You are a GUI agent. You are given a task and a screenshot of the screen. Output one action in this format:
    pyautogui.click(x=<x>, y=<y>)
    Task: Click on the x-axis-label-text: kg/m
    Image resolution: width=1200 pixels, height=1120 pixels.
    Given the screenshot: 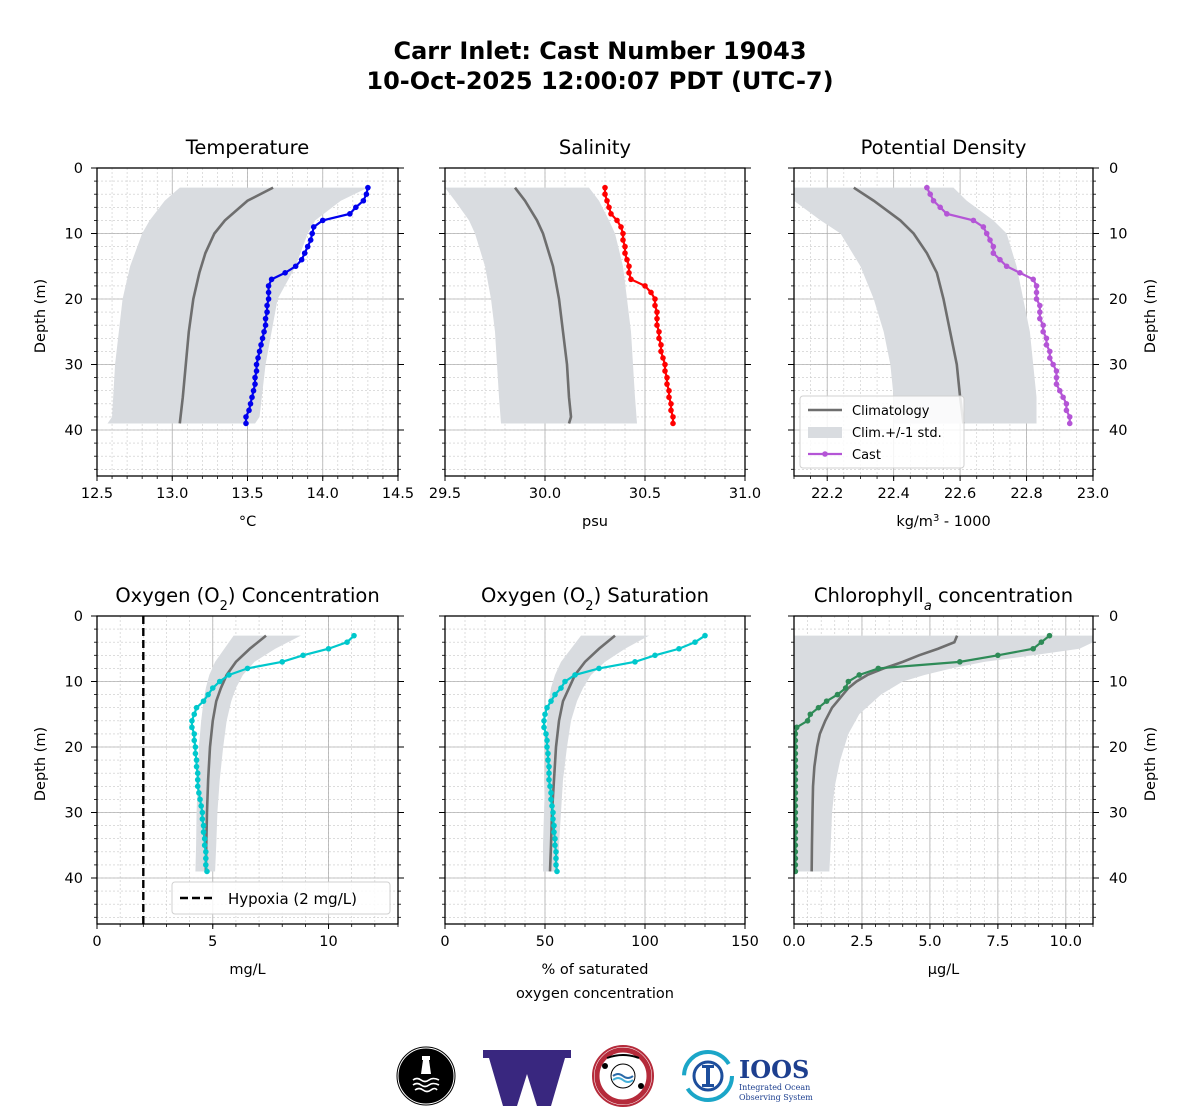 What is the action you would take?
    pyautogui.click(x=914, y=522)
    